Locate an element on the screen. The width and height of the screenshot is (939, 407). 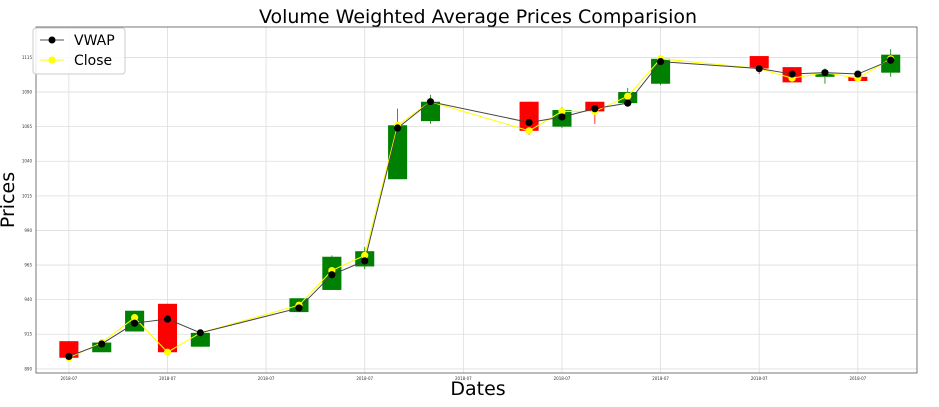
y-tick-label: 1115 is located at coordinates (27, 57).